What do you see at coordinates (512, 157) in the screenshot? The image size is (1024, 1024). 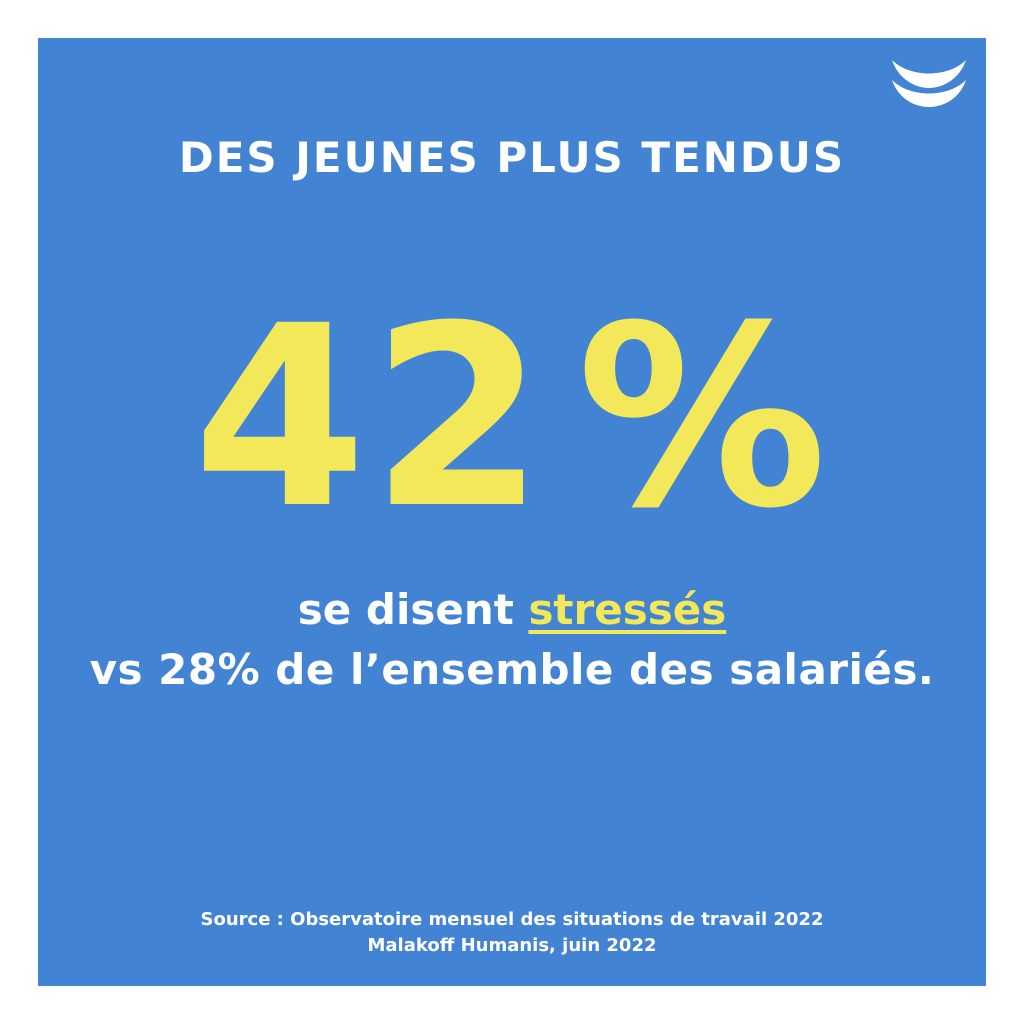 I see `headline: DES JEUNES PLUS TENDUS` at bounding box center [512, 157].